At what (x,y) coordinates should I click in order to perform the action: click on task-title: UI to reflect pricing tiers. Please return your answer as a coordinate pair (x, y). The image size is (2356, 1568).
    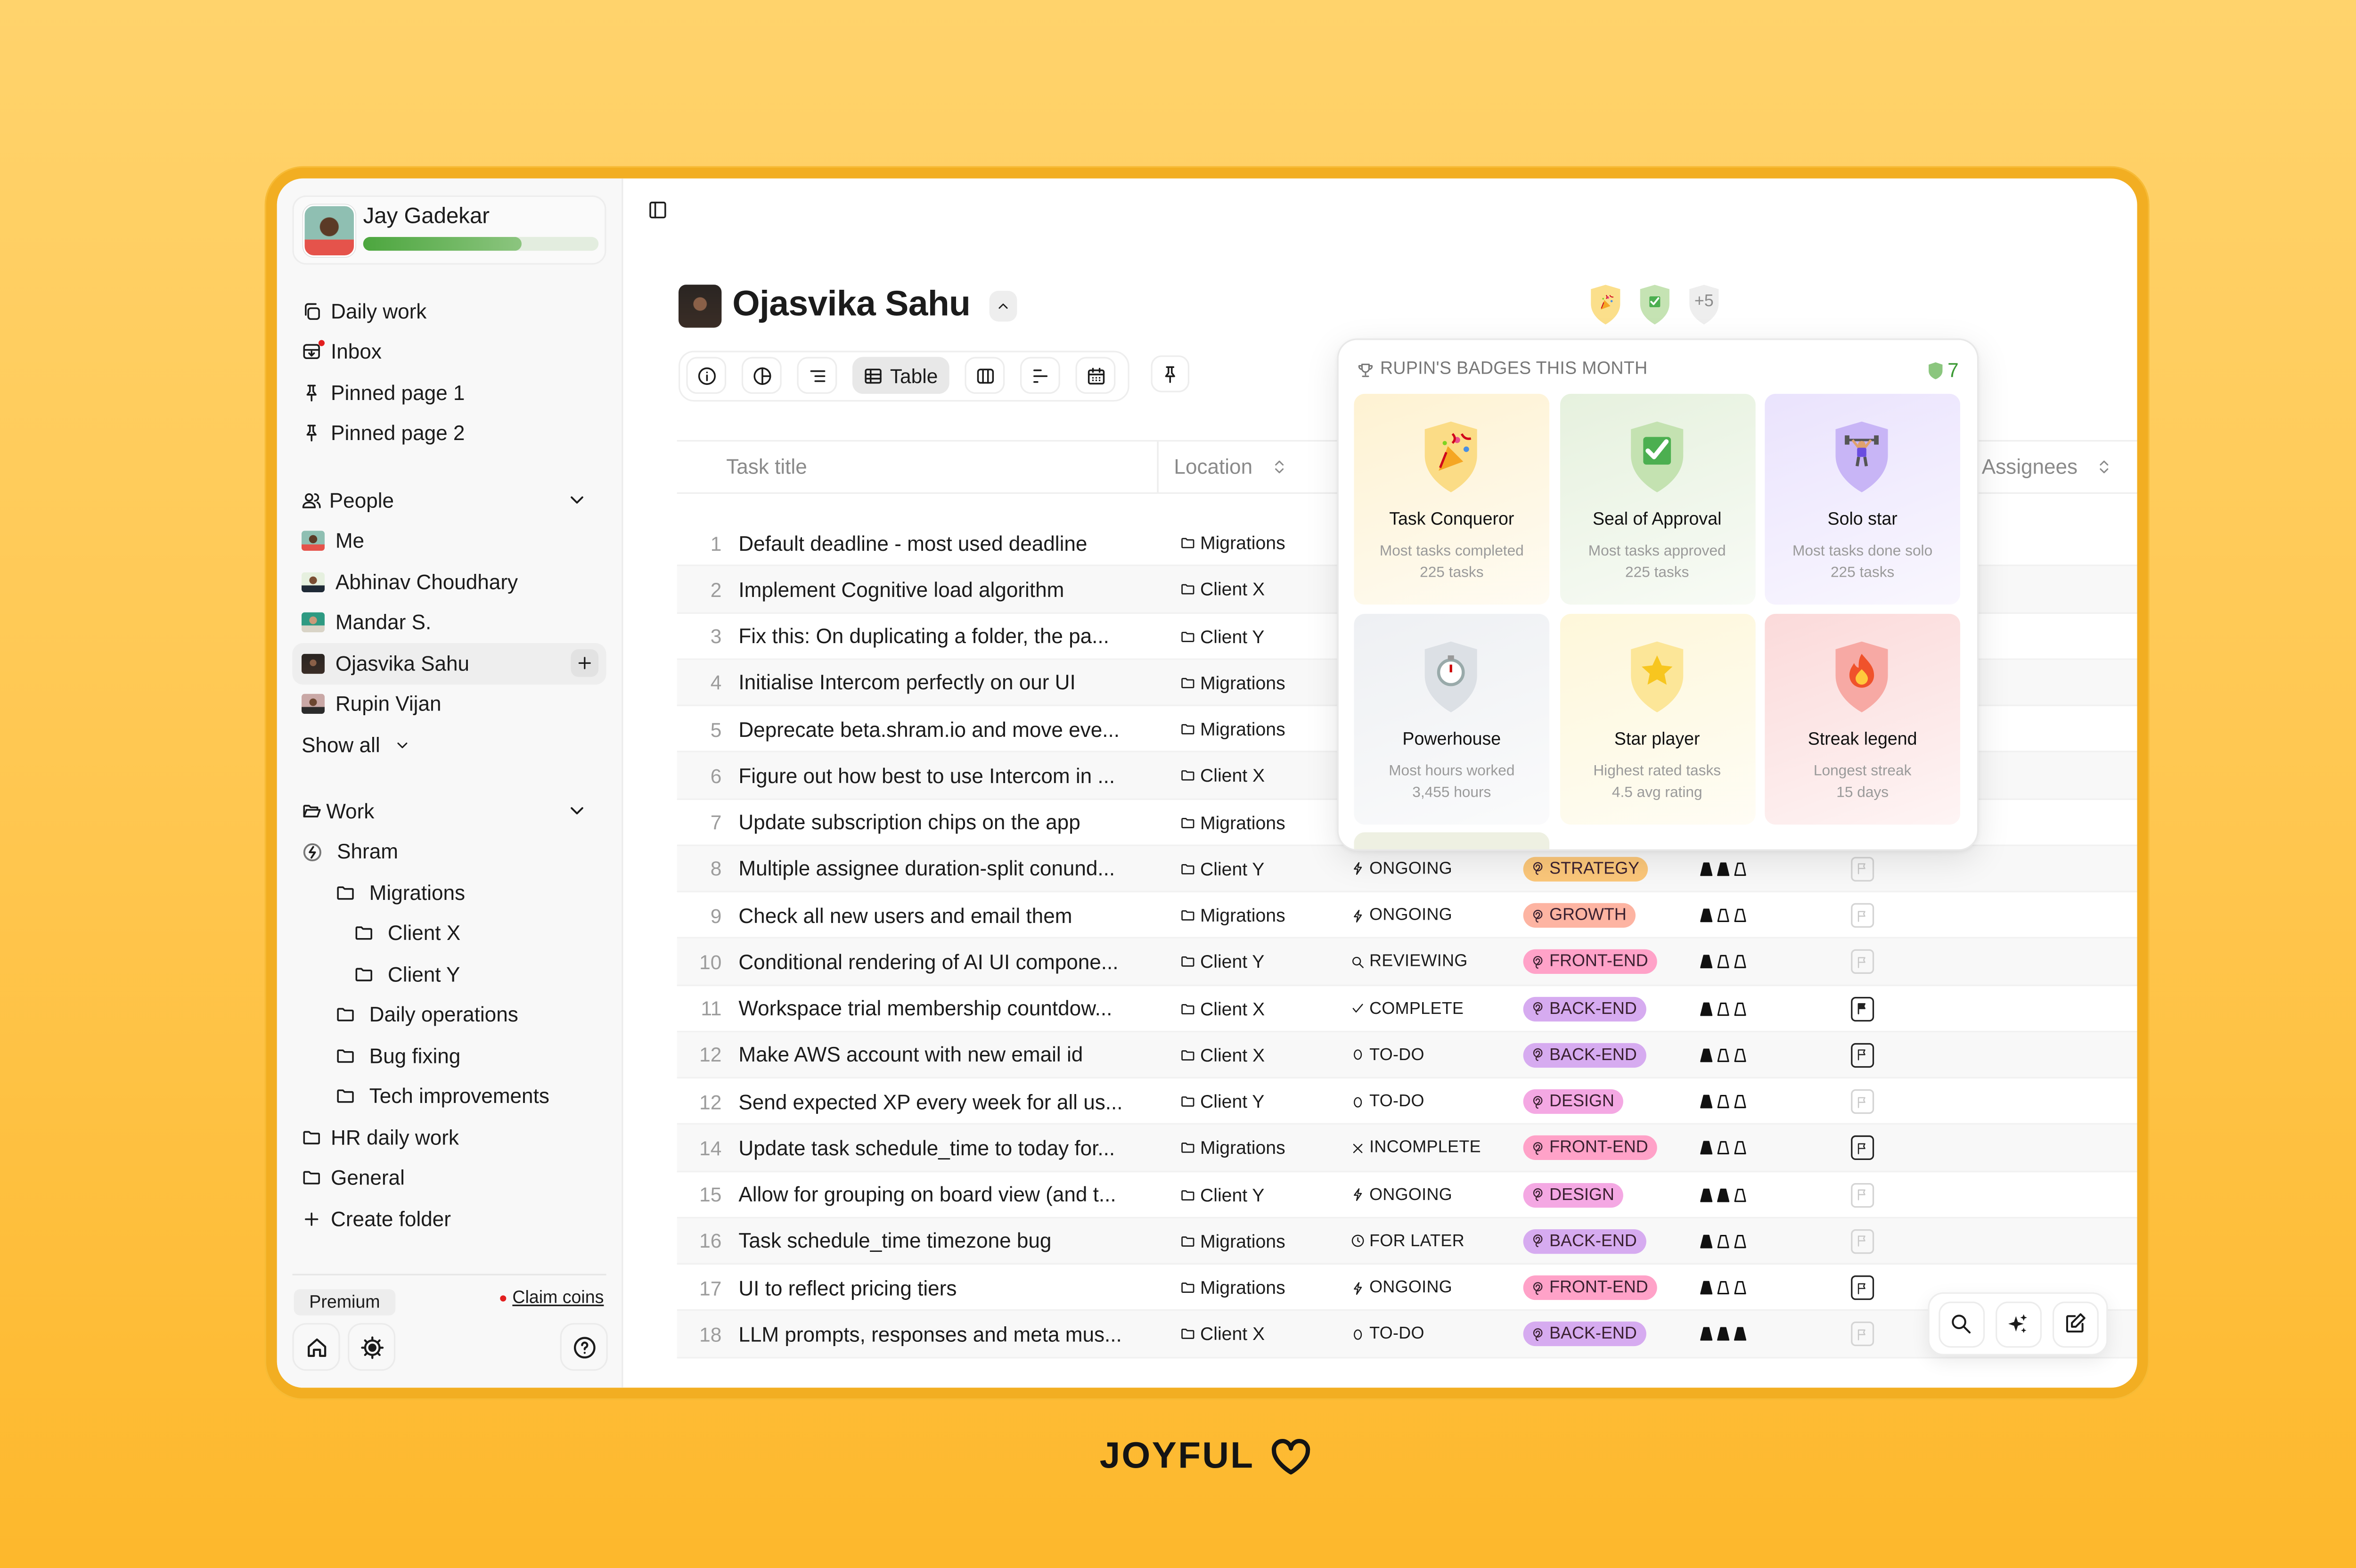
    Looking at the image, I should click on (847, 1288).